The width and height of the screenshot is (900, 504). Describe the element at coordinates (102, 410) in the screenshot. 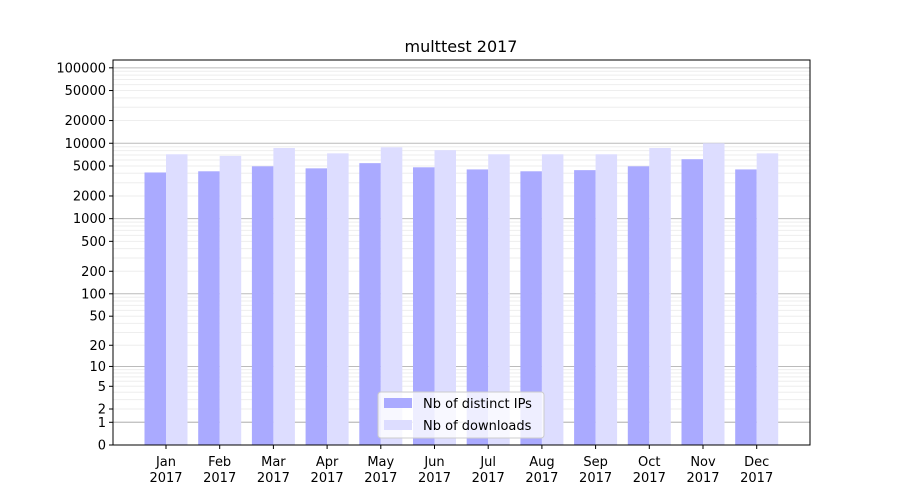

I see `y-tick-label: 2` at that location.